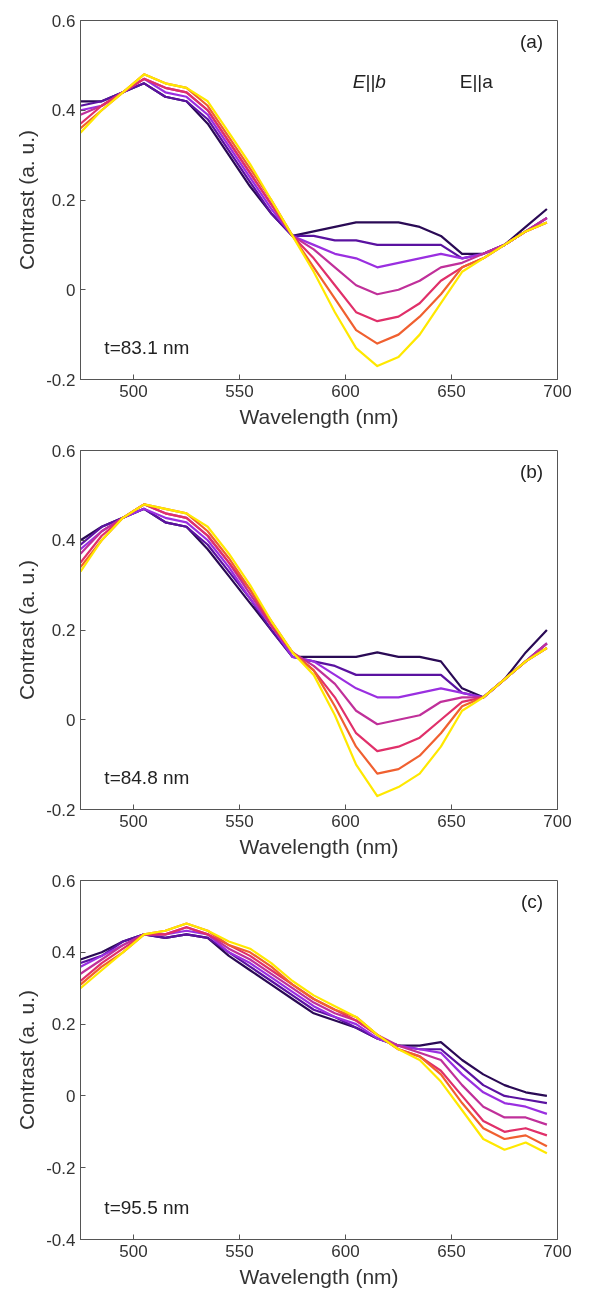  I want to click on annotation: E||a, so click(476, 82).